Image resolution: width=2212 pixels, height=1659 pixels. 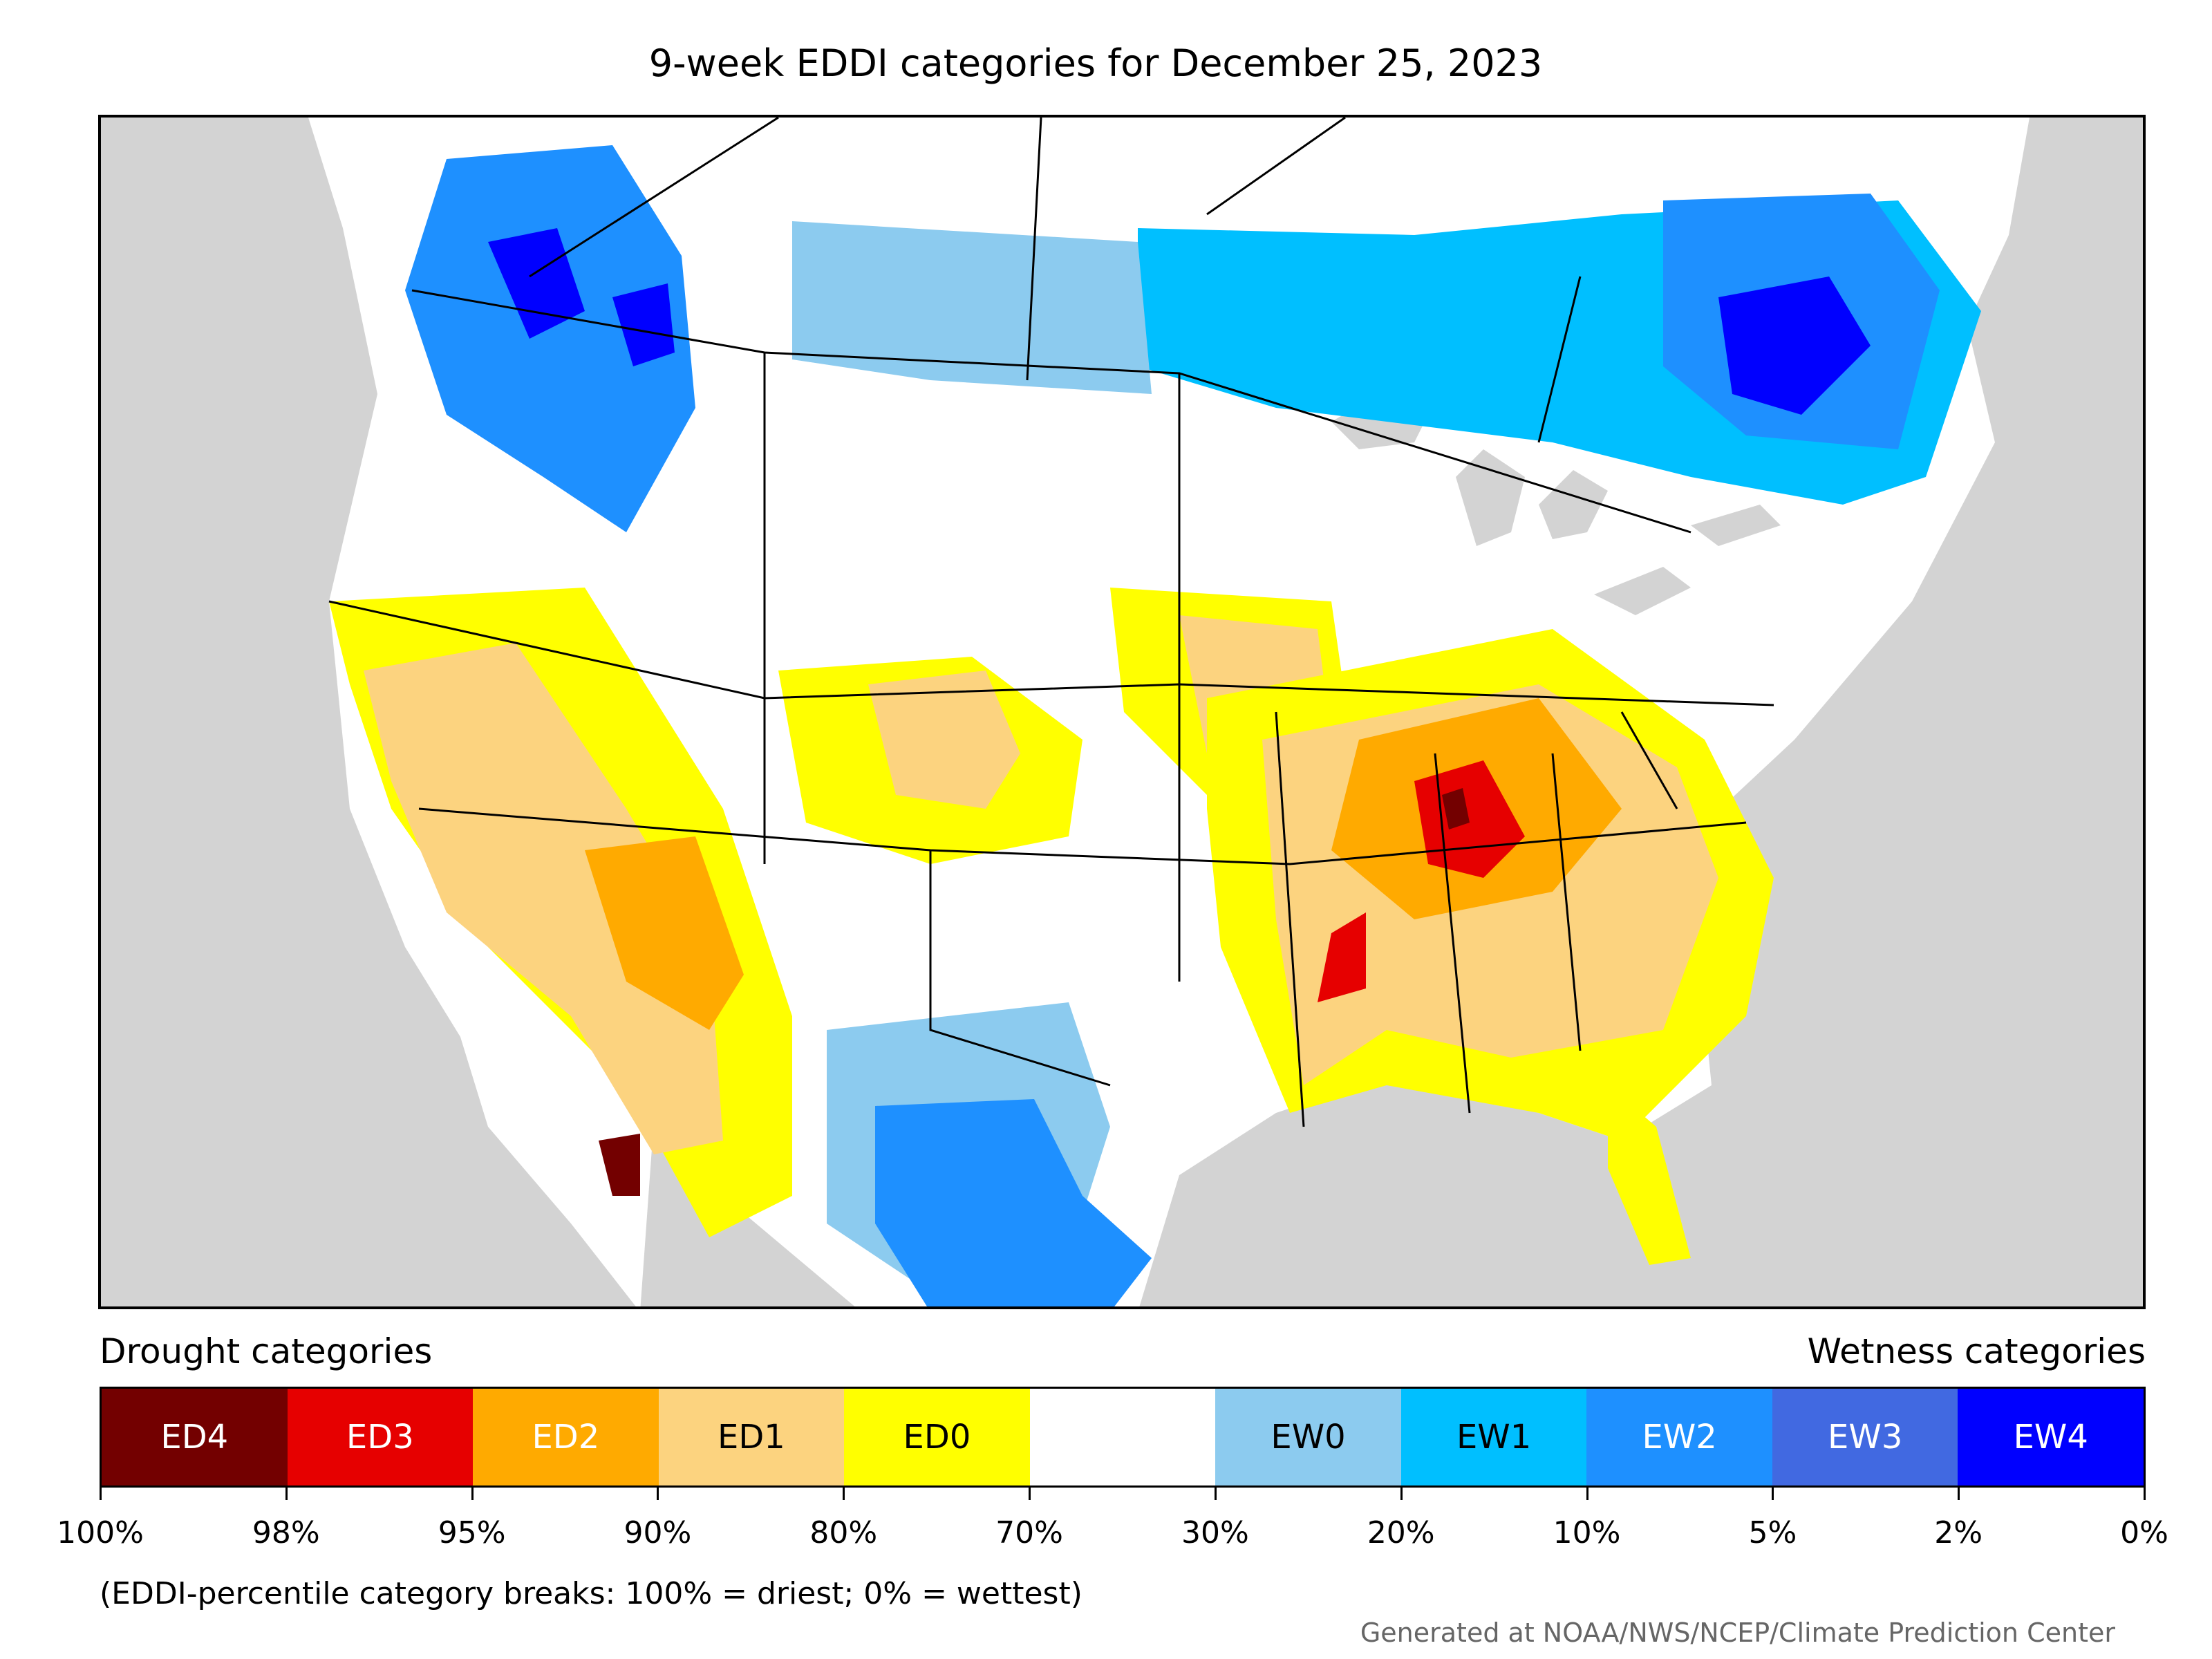 I want to click on legend-tick-label: 80%, so click(x=843, y=1532).